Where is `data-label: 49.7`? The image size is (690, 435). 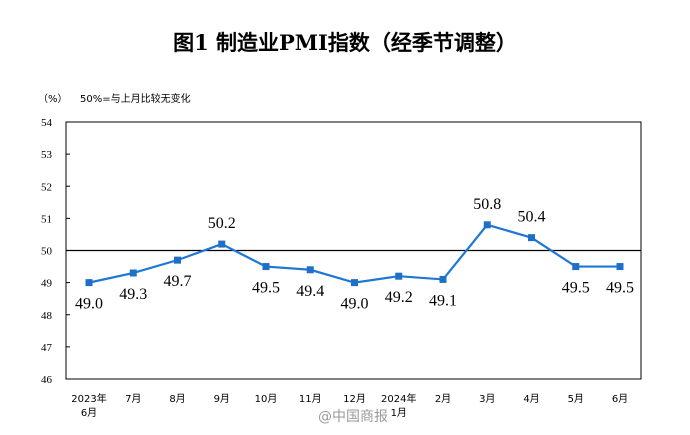 data-label: 49.7 is located at coordinates (178, 281).